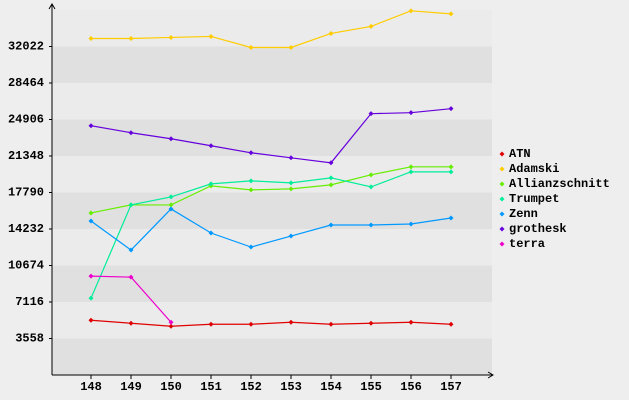 The image size is (629, 400). I want to click on x-arrow, so click(490, 375).